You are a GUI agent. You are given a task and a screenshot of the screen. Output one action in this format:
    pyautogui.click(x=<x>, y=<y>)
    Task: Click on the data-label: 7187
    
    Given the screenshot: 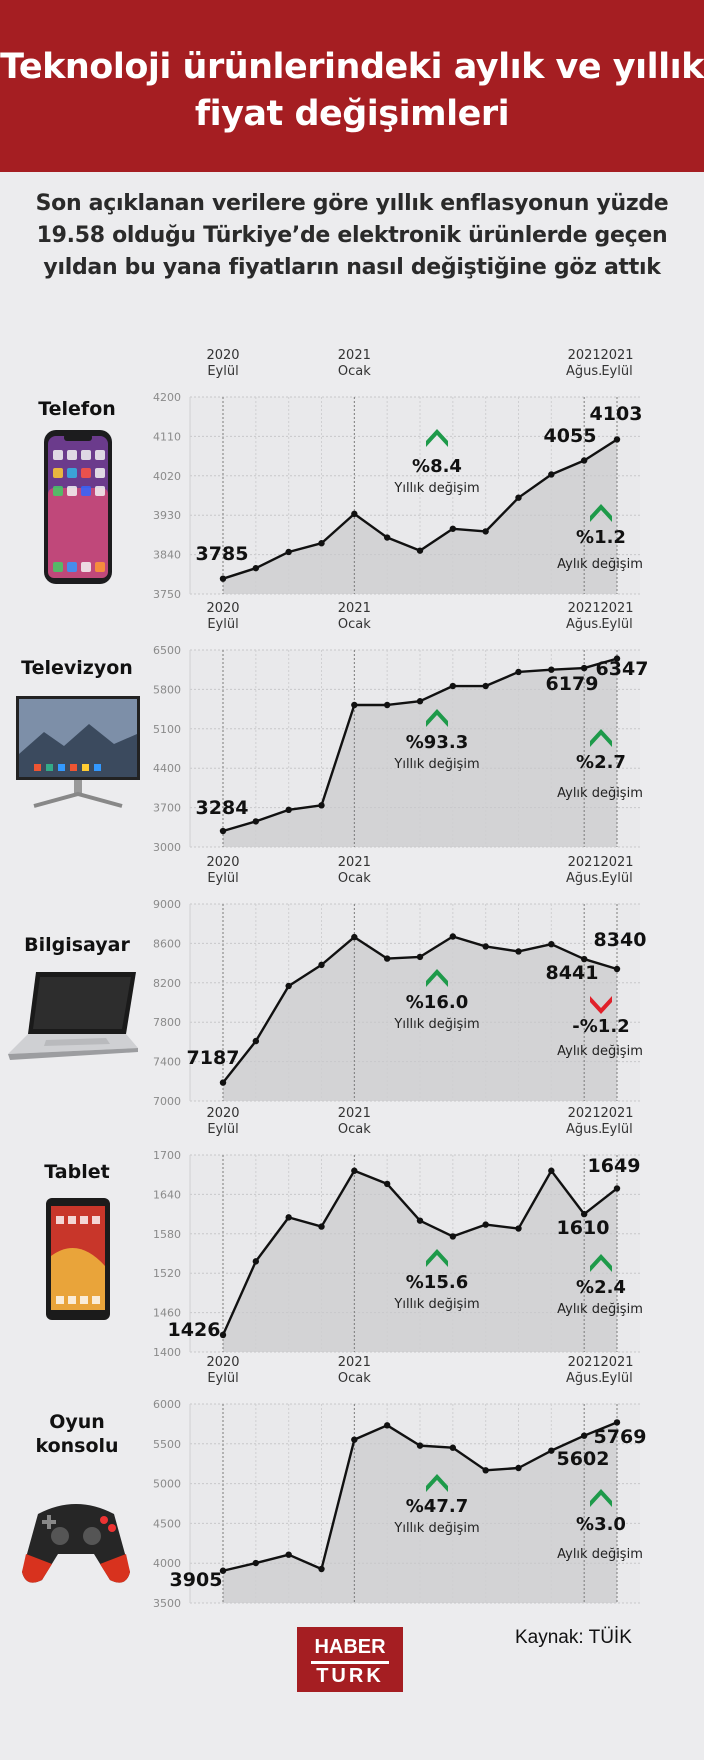 What is the action you would take?
    pyautogui.click(x=213, y=1058)
    